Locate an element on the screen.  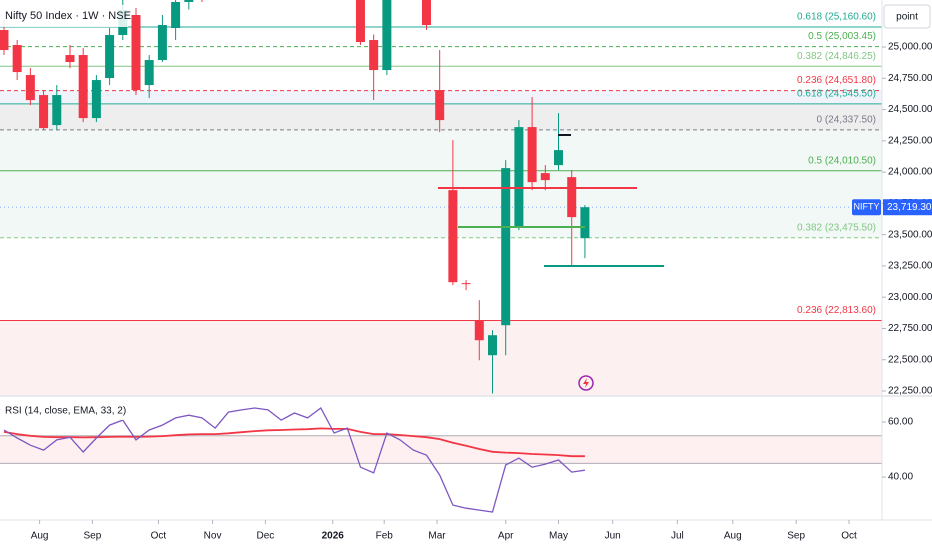
event-icon is located at coordinates (586, 383).